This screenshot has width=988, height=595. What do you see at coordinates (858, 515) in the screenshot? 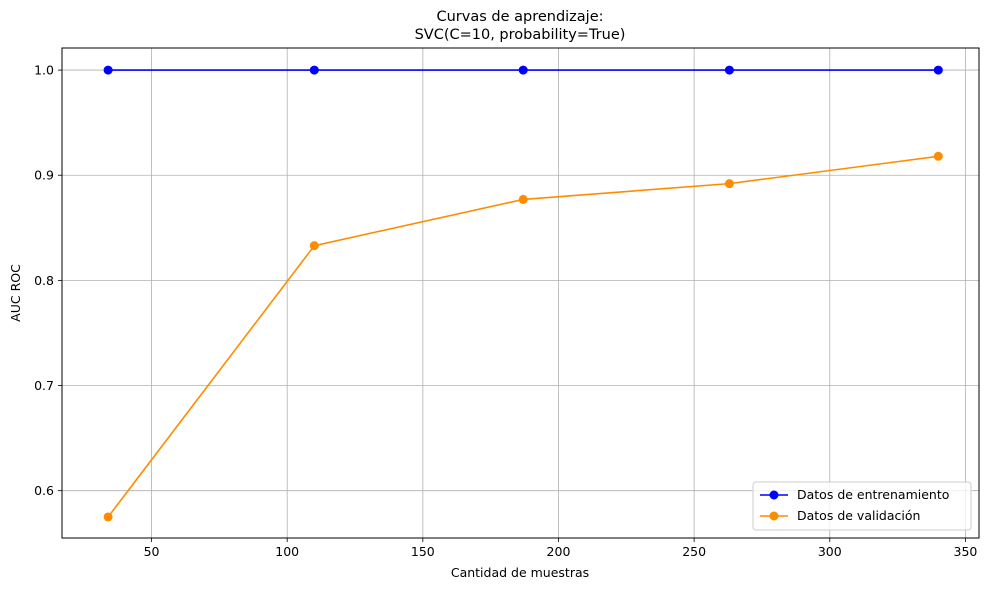
I see `legend-label-validation: Datos de validación` at bounding box center [858, 515].